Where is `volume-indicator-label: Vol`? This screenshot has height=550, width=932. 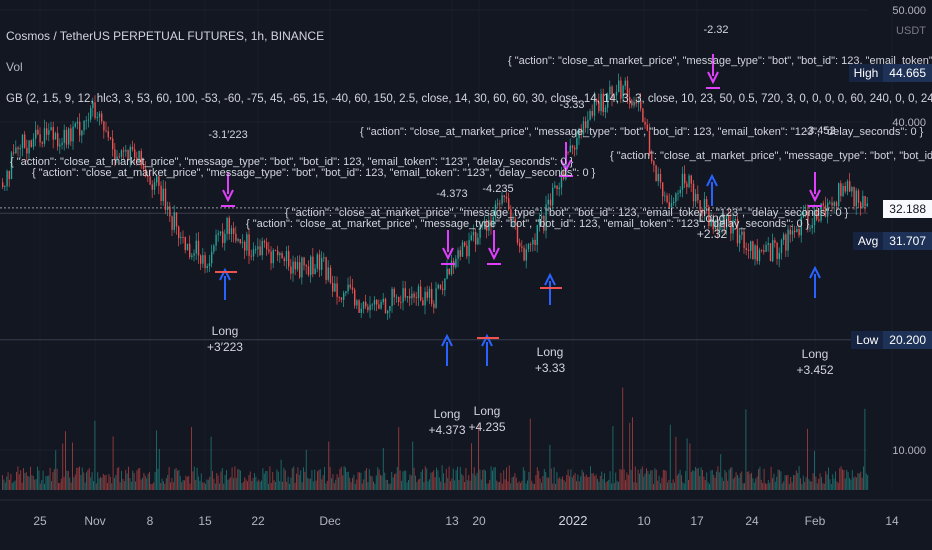
volume-indicator-label: Vol is located at coordinates (14, 67).